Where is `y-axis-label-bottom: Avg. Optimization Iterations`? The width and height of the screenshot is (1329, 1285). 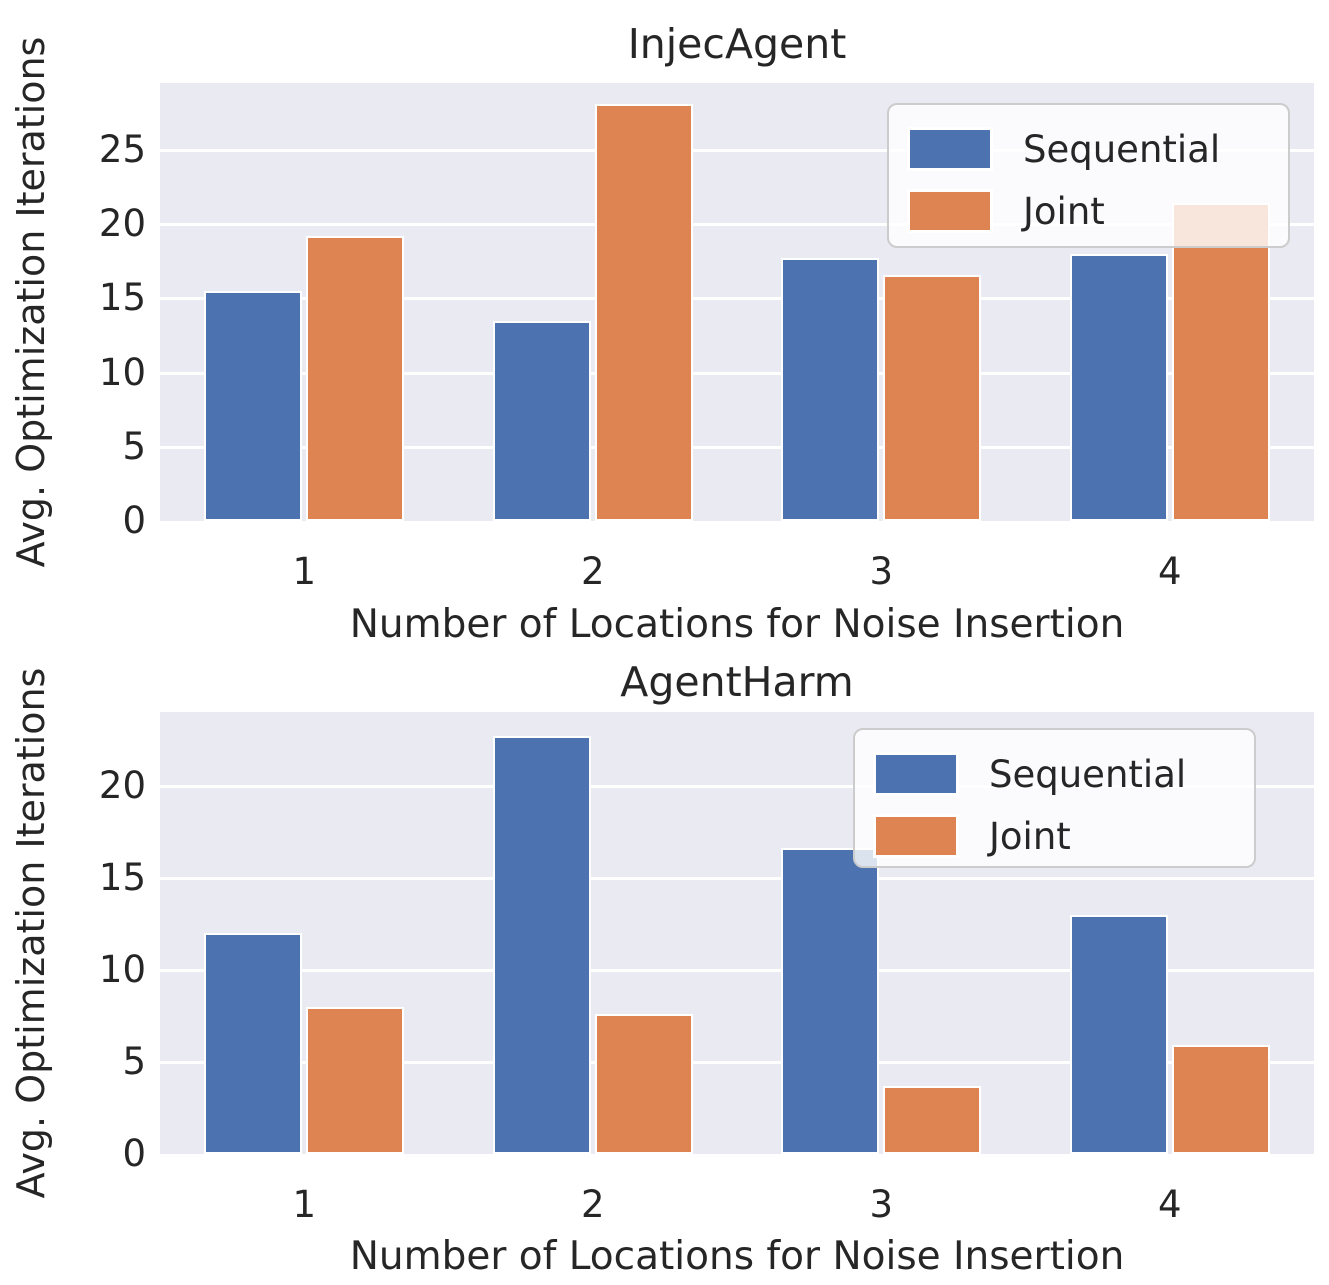 y-axis-label-bottom: Avg. Optimization Iterations is located at coordinates (31, 933).